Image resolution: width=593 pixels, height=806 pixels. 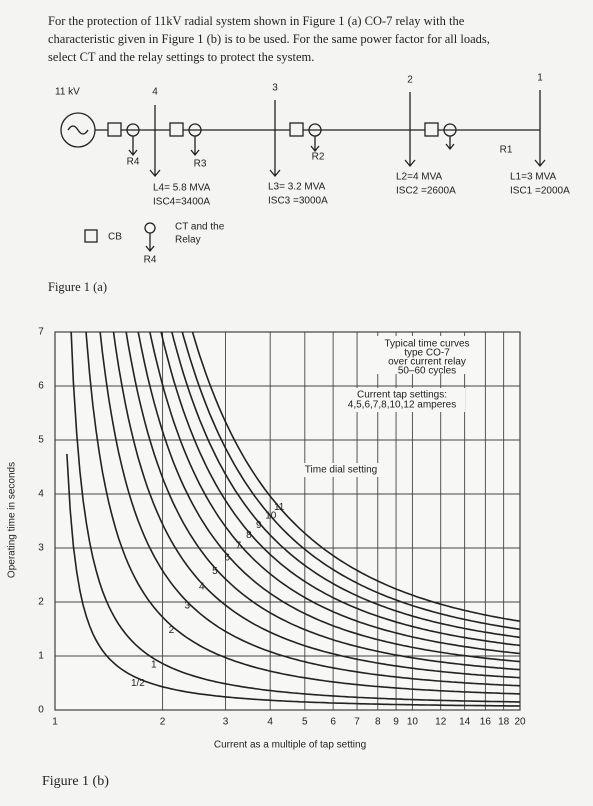 I want to click on buses, so click(x=347, y=134).